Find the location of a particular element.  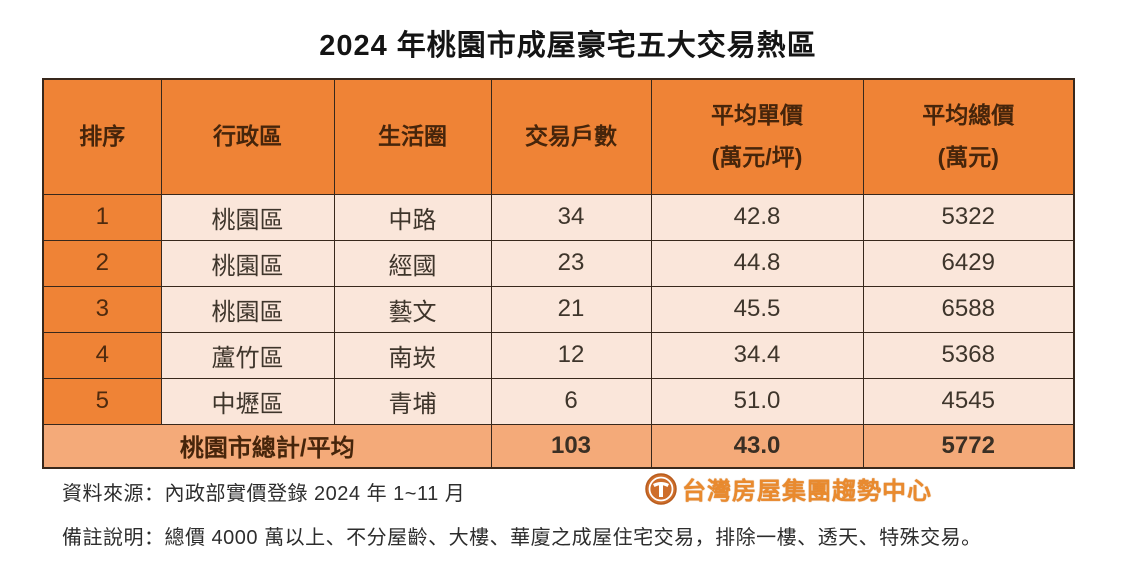

area-cell: 青埔 is located at coordinates (412, 401).